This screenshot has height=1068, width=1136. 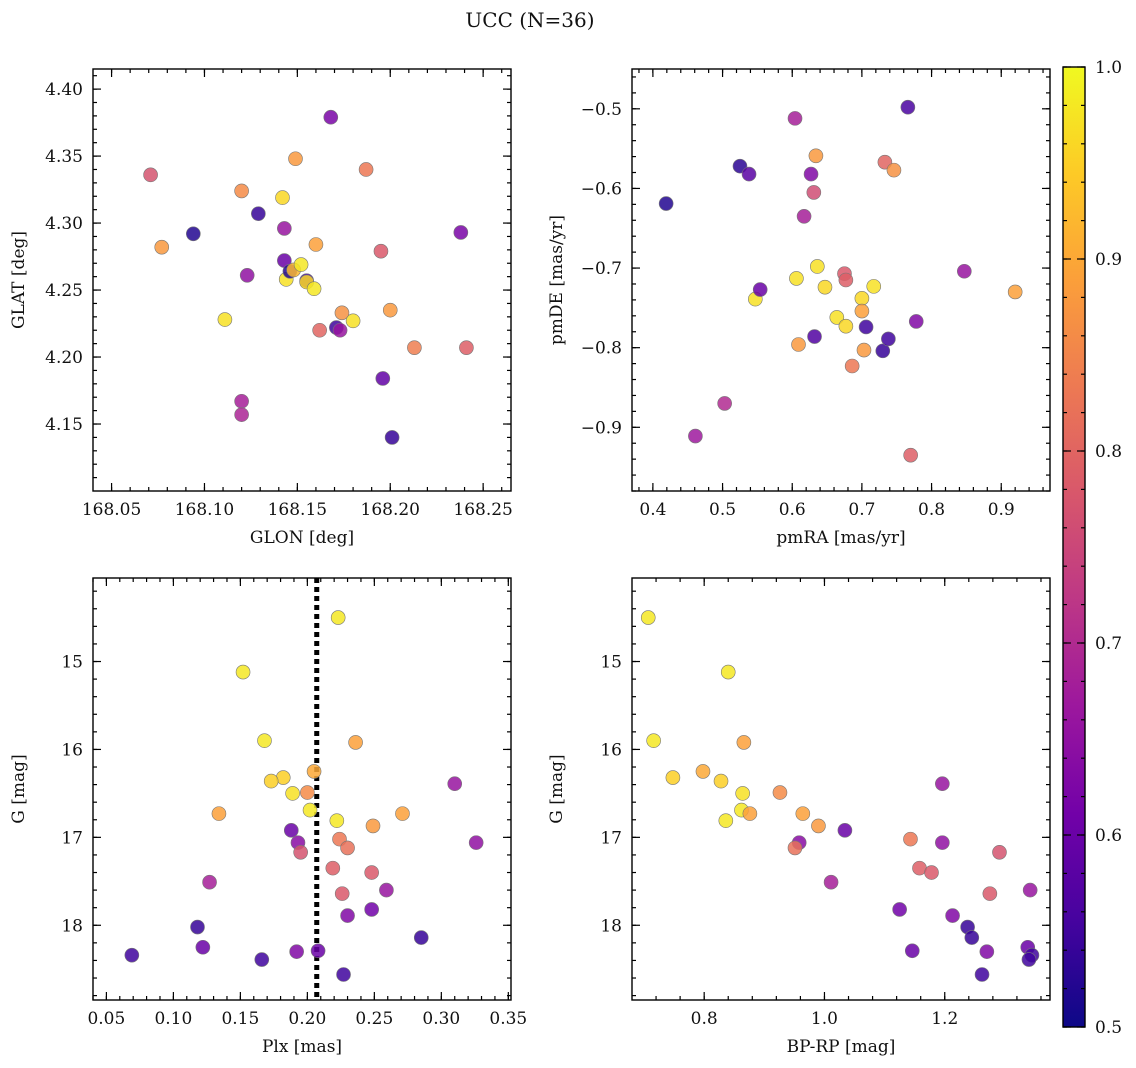 What do you see at coordinates (307, 1019) in the screenshot?
I see `x-tick-label: 0.20` at bounding box center [307, 1019].